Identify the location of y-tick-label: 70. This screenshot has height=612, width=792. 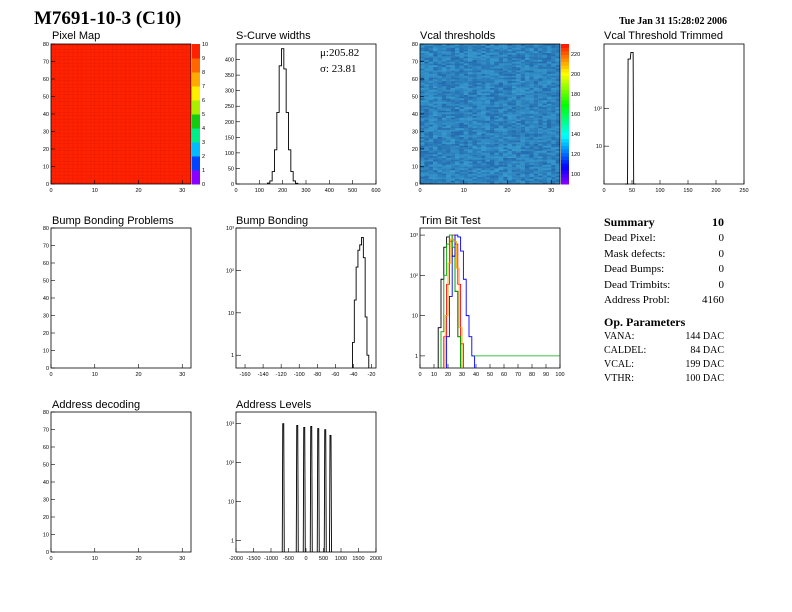
(415, 63).